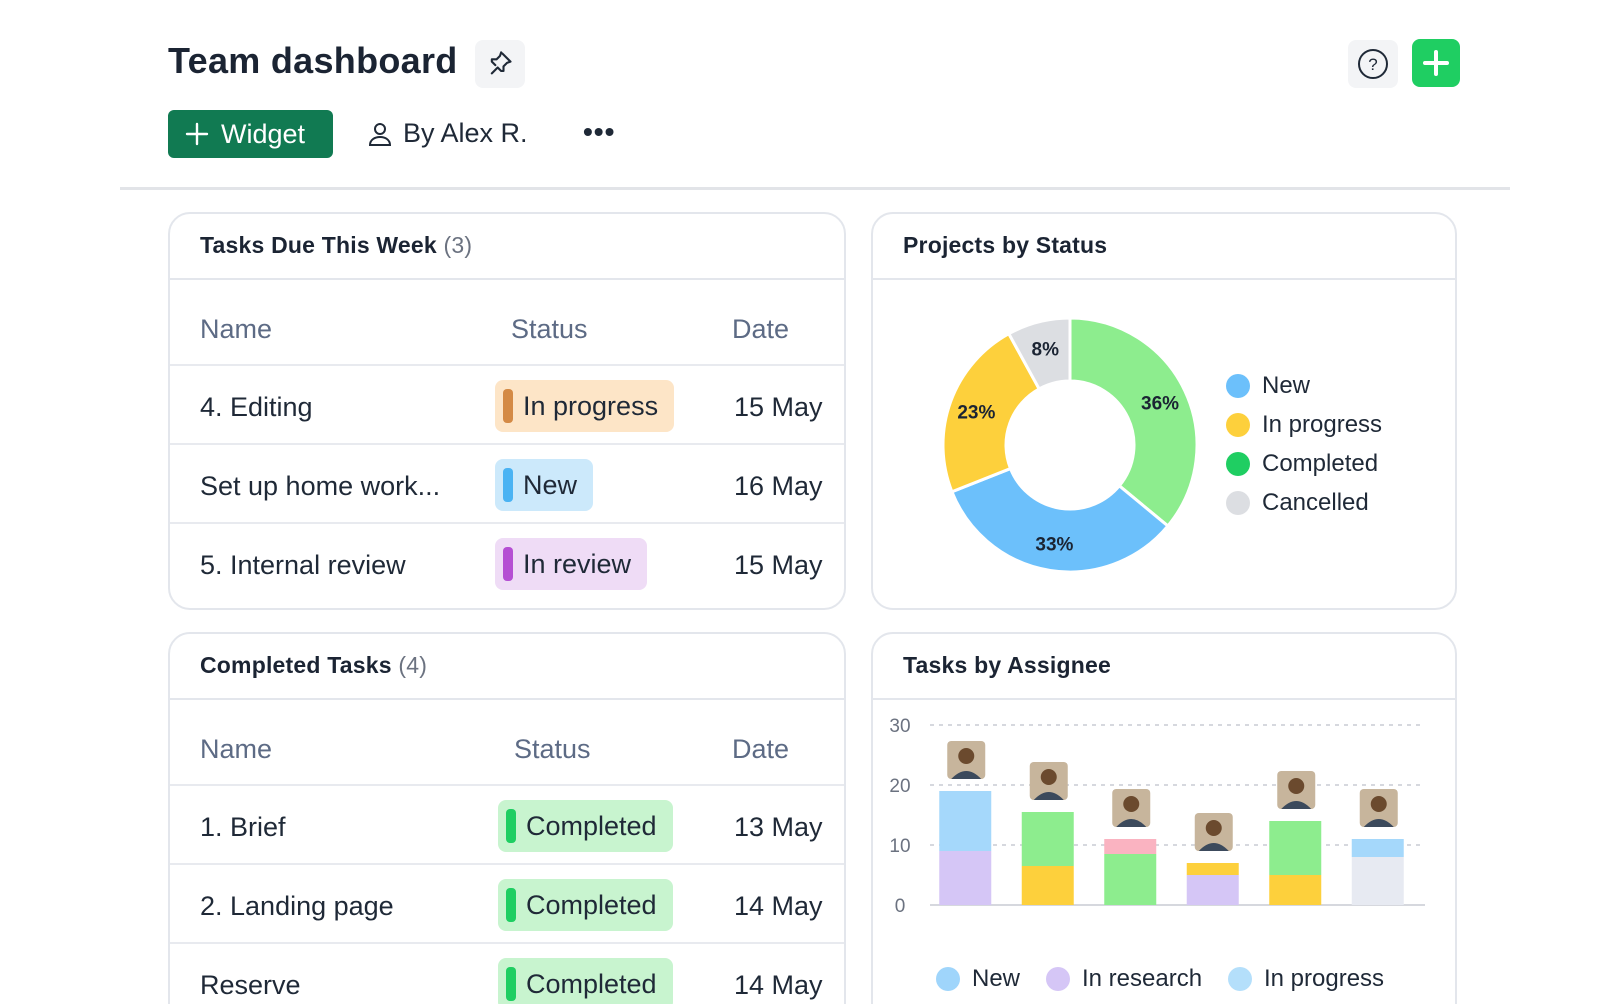  I want to click on help-button: ?, so click(1373, 64).